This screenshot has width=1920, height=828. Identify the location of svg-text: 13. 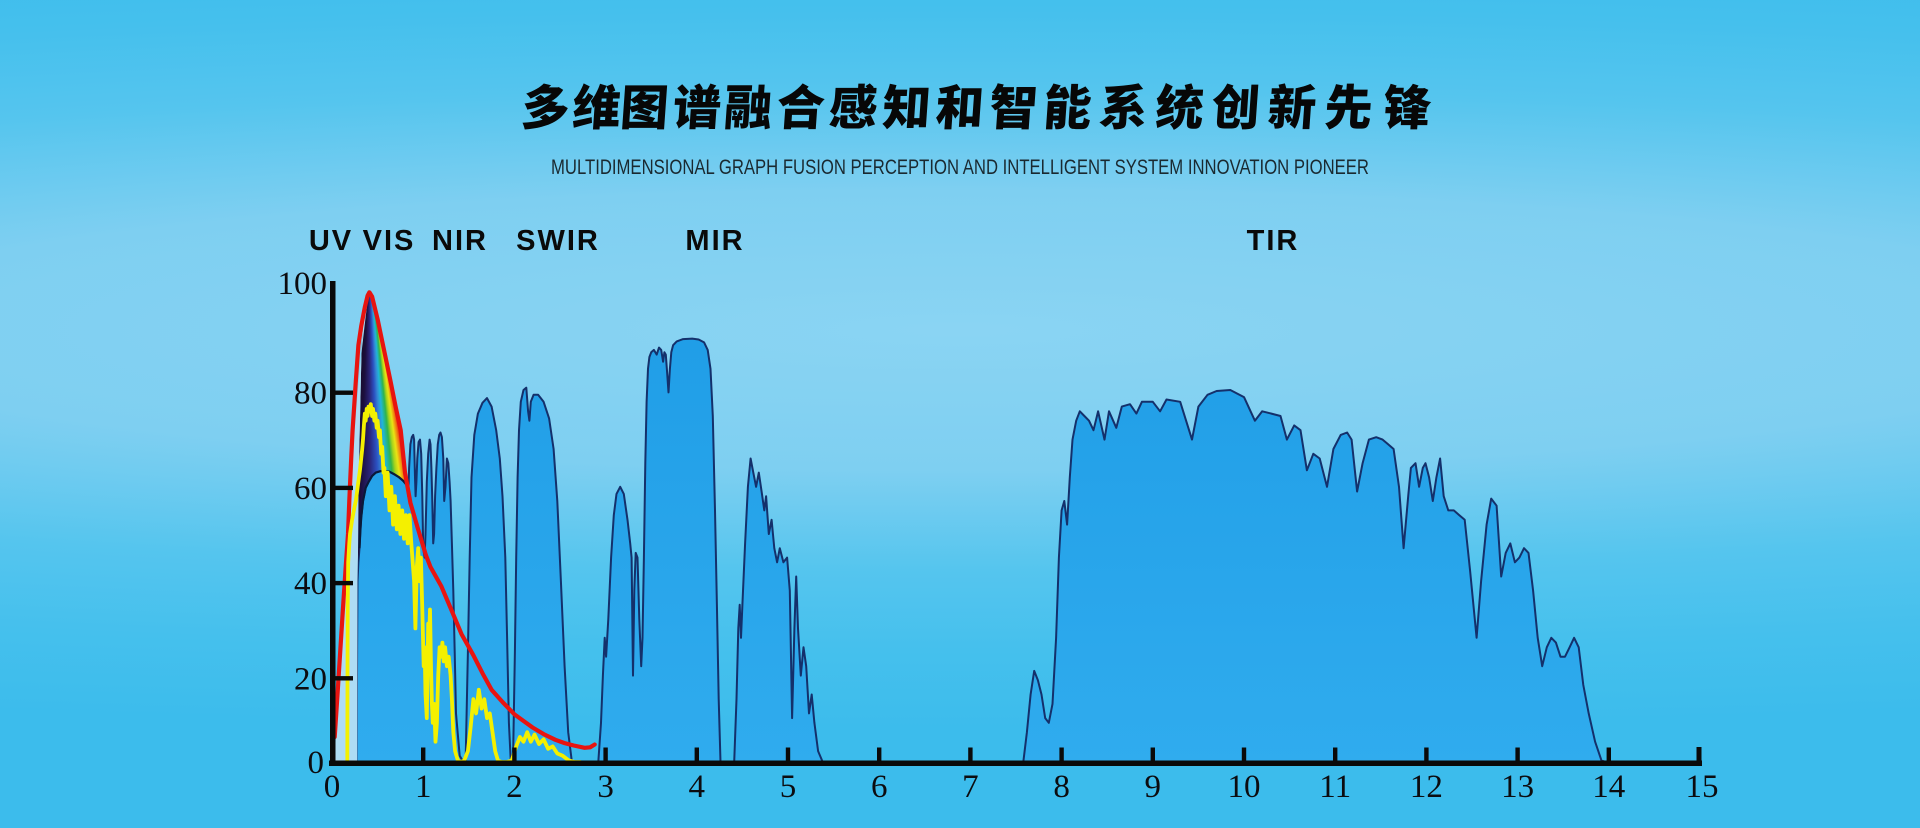
(1517, 787).